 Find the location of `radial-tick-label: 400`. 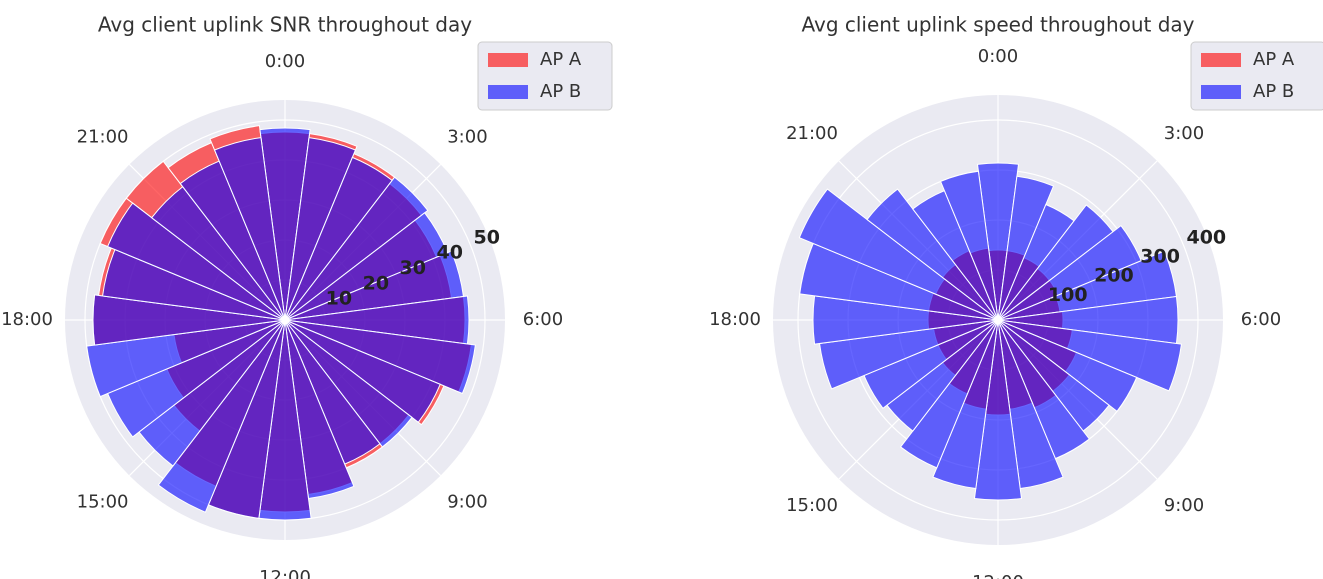

radial-tick-label: 400 is located at coordinates (1206, 237).